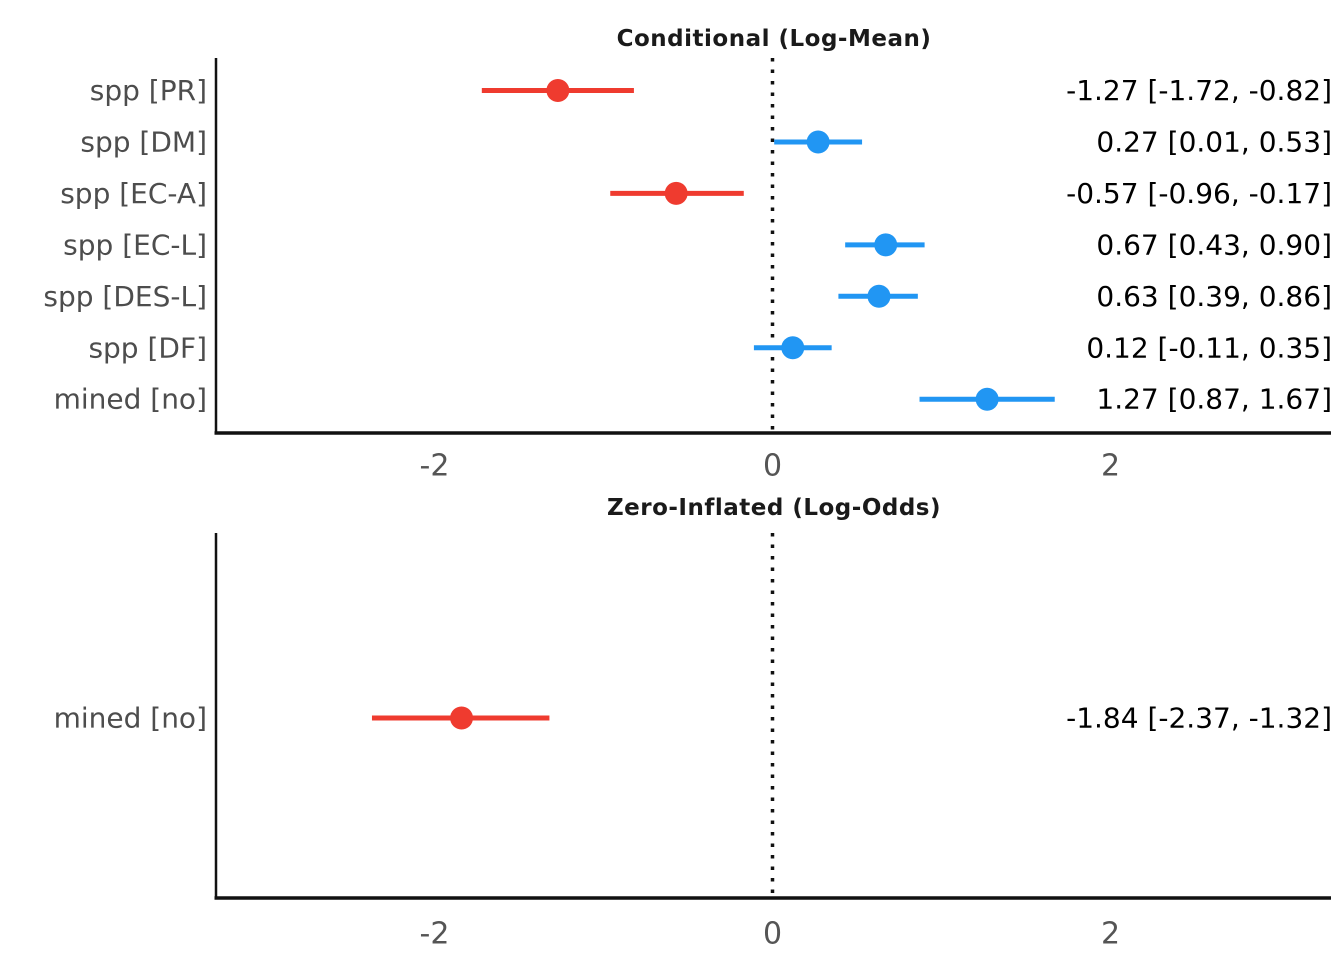 This screenshot has height=960, width=1344. Describe the element at coordinates (774, 39) in the screenshot. I see `panel-conditional-title: Conditional (Log-Mean)` at that location.